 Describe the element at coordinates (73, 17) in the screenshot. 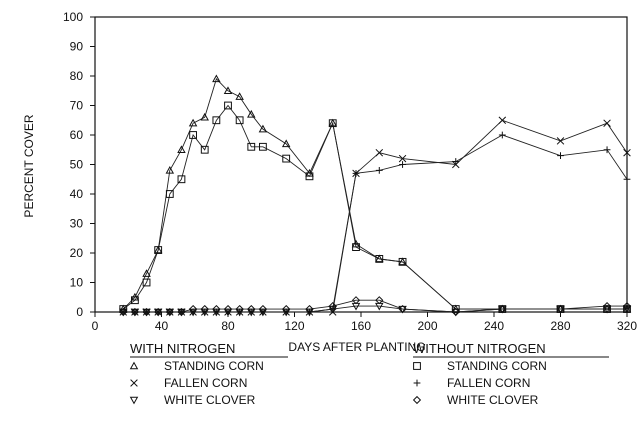

I see `y-tick-label: 100` at that location.